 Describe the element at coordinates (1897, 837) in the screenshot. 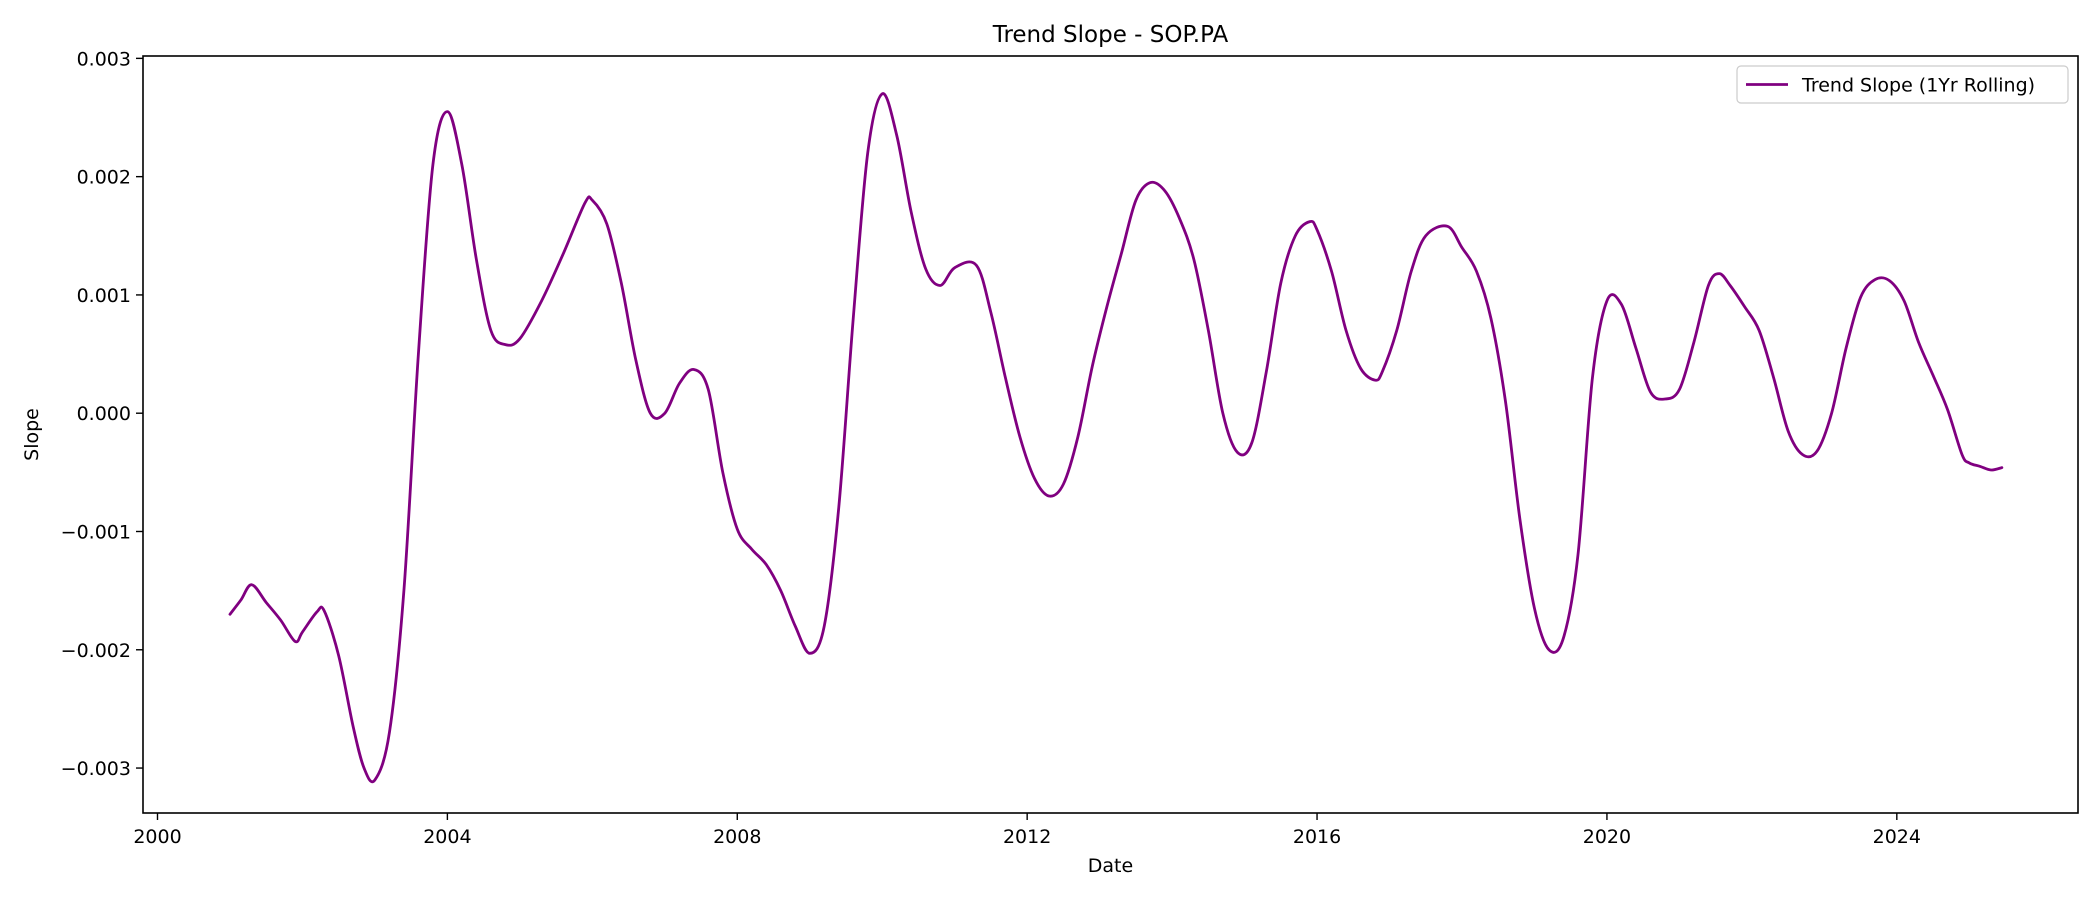

I see `x-tick-label: 2024` at that location.